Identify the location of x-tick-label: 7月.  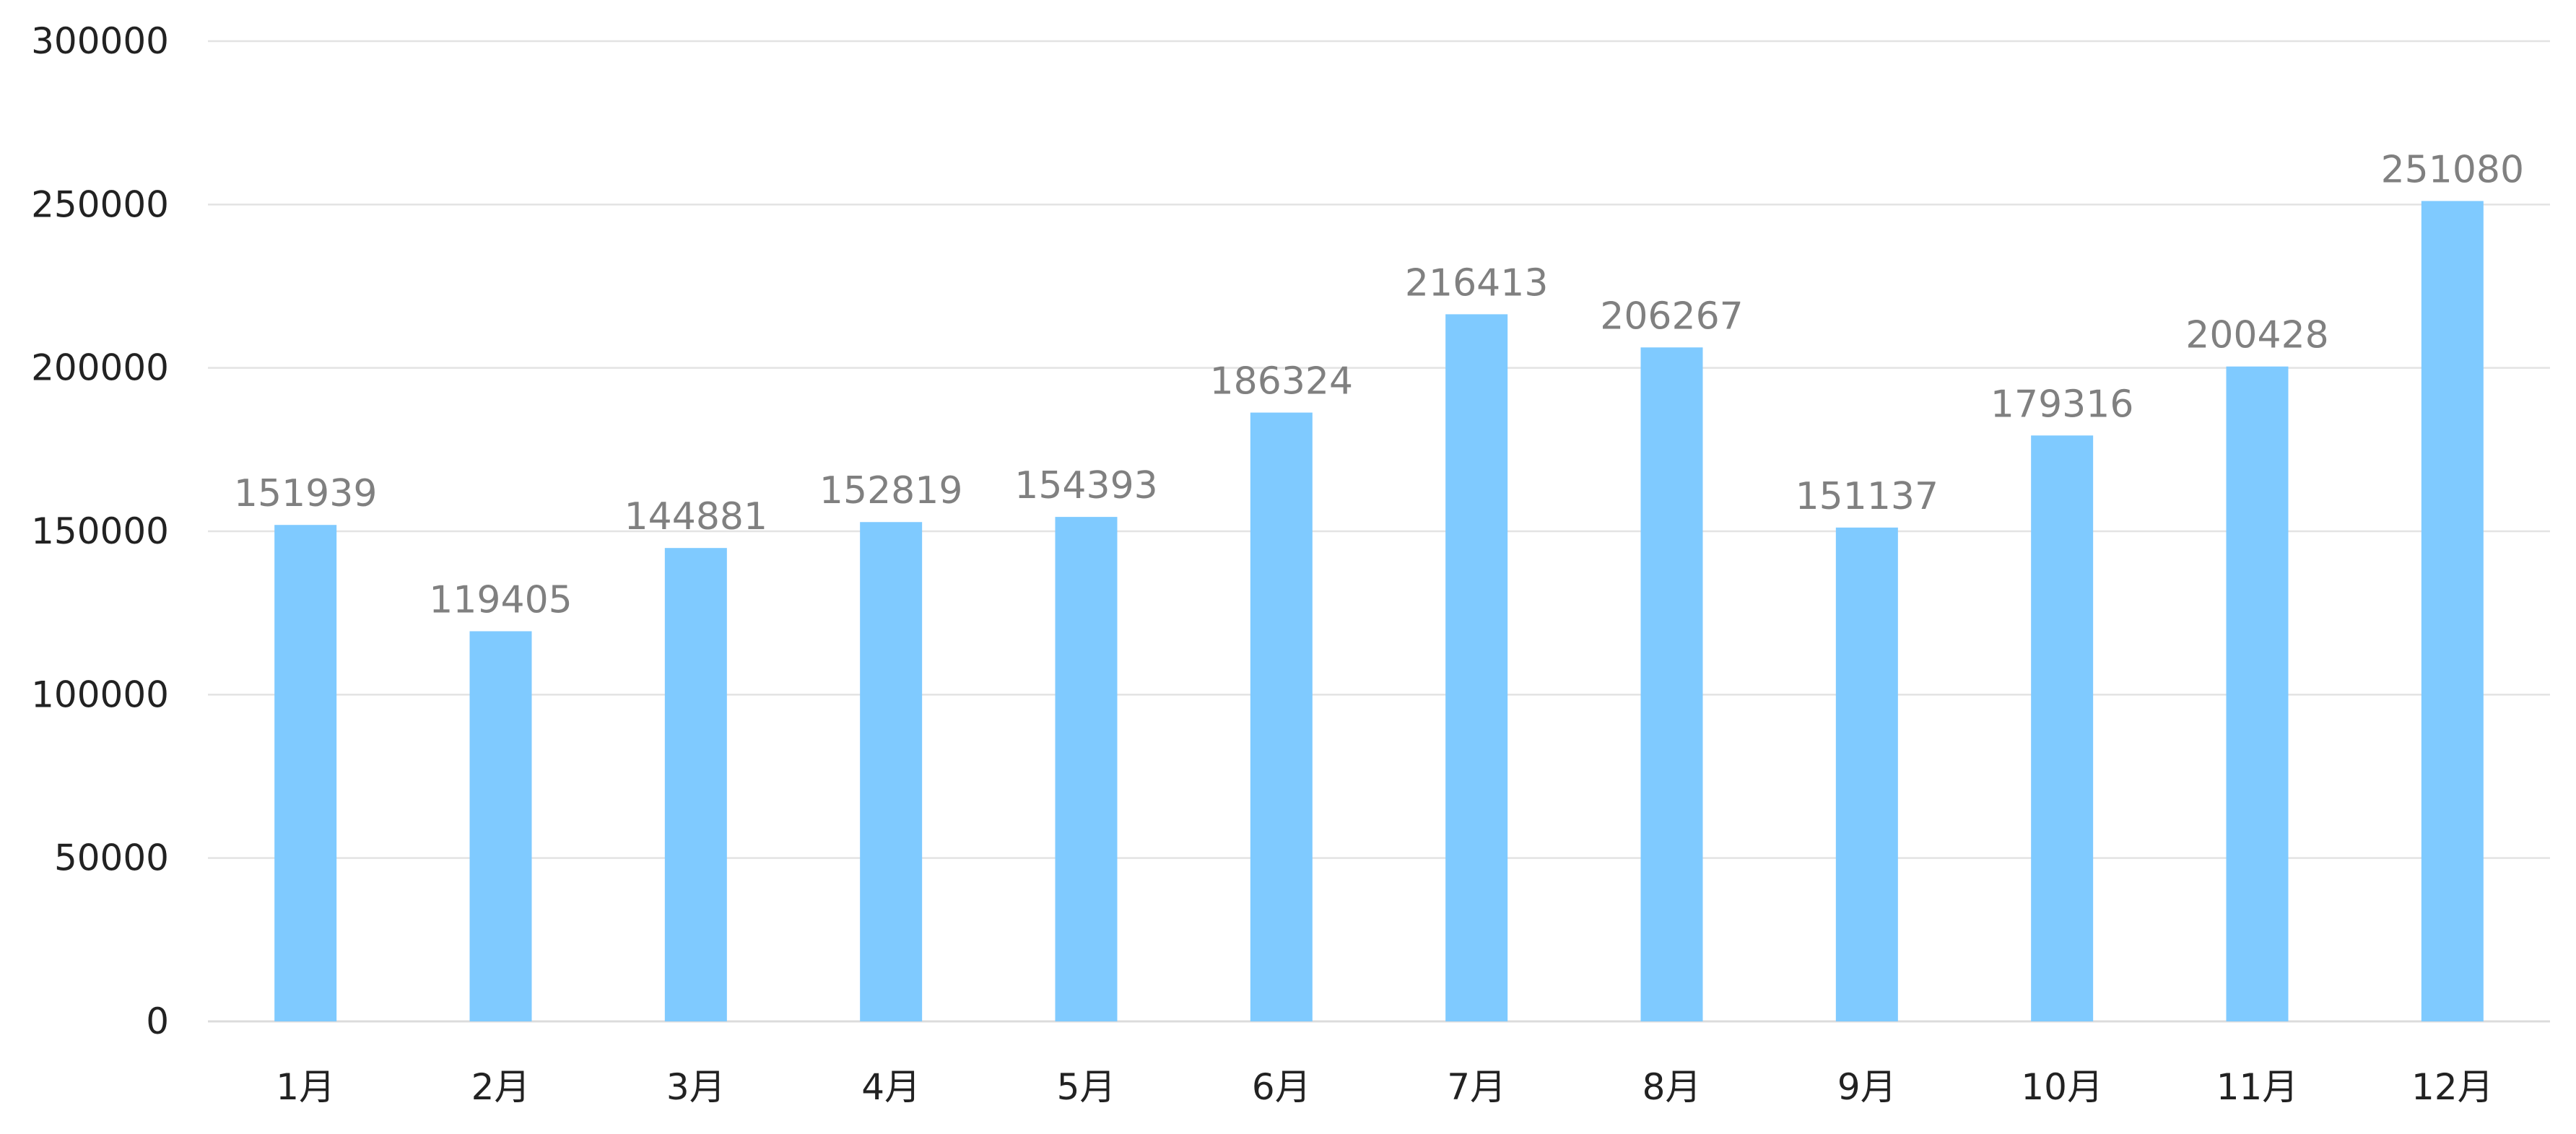
(1476, 1087).